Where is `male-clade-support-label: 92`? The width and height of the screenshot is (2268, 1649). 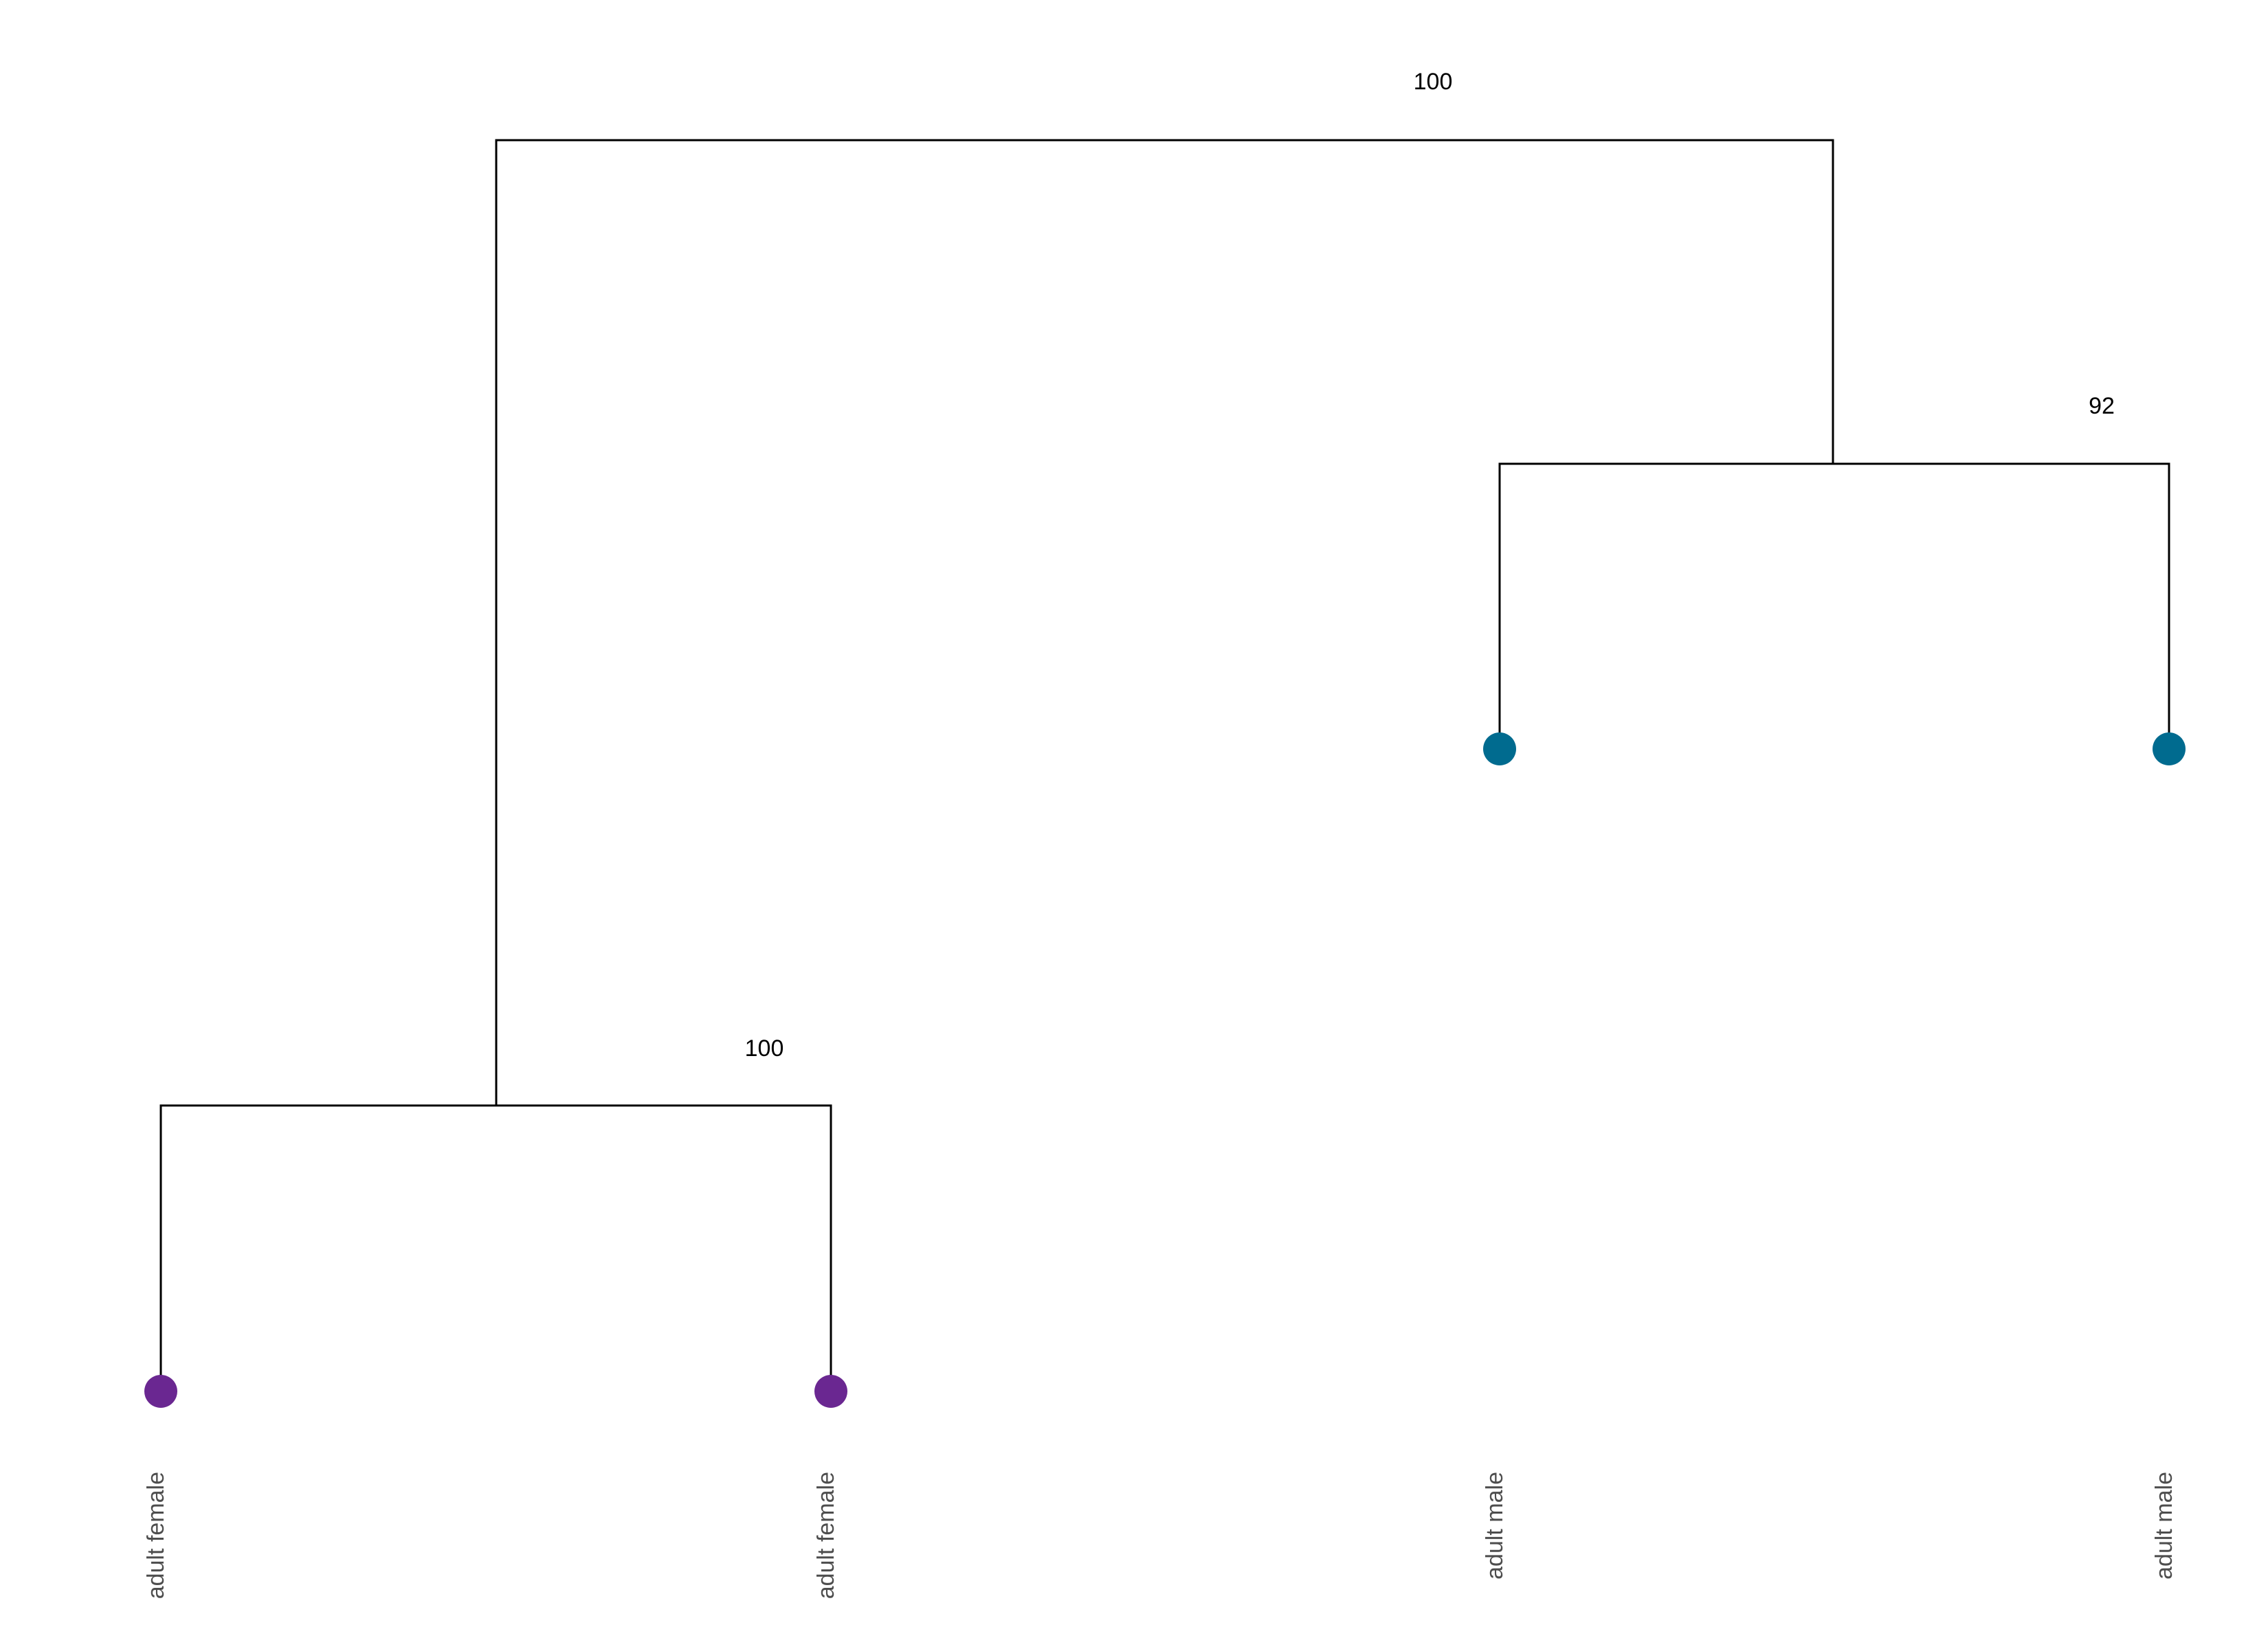
male-clade-support-label: 92 is located at coordinates (2102, 406).